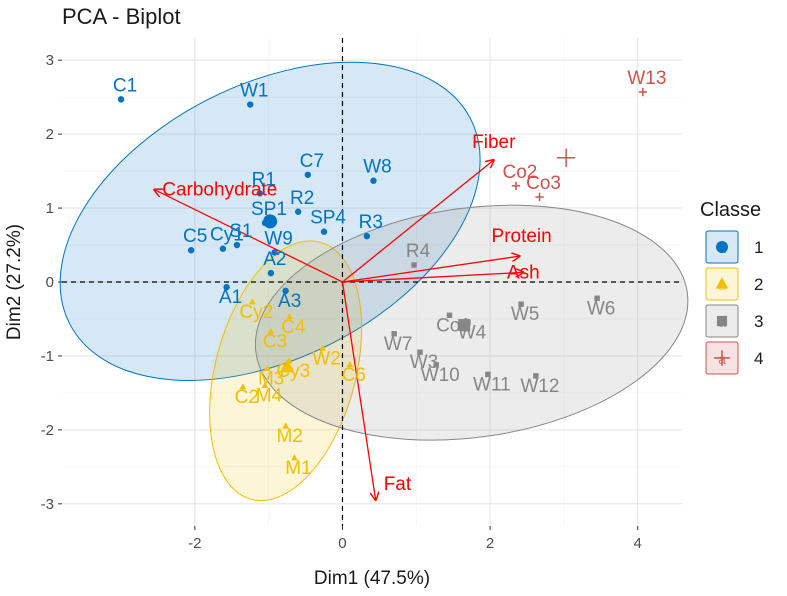  Describe the element at coordinates (269, 396) in the screenshot. I see `point-label-m4: M4` at that location.